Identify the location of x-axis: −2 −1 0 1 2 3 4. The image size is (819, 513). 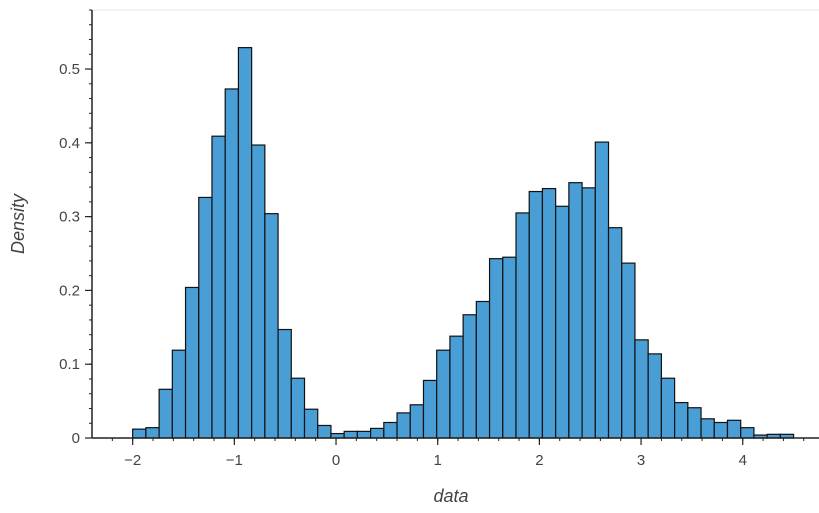
(455, 453).